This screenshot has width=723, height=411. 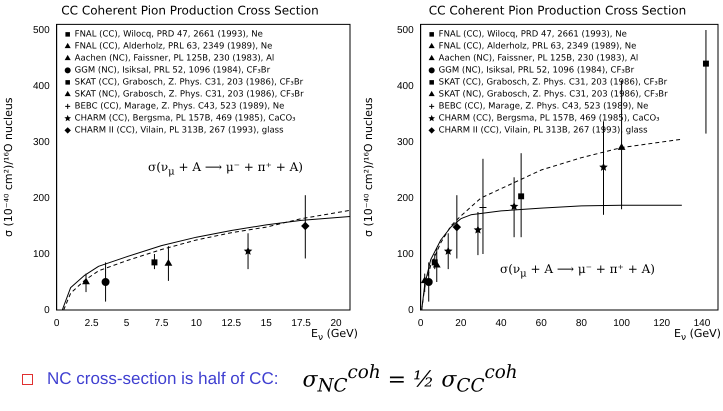 I want to click on x-tick-label: 120, so click(x=662, y=323).